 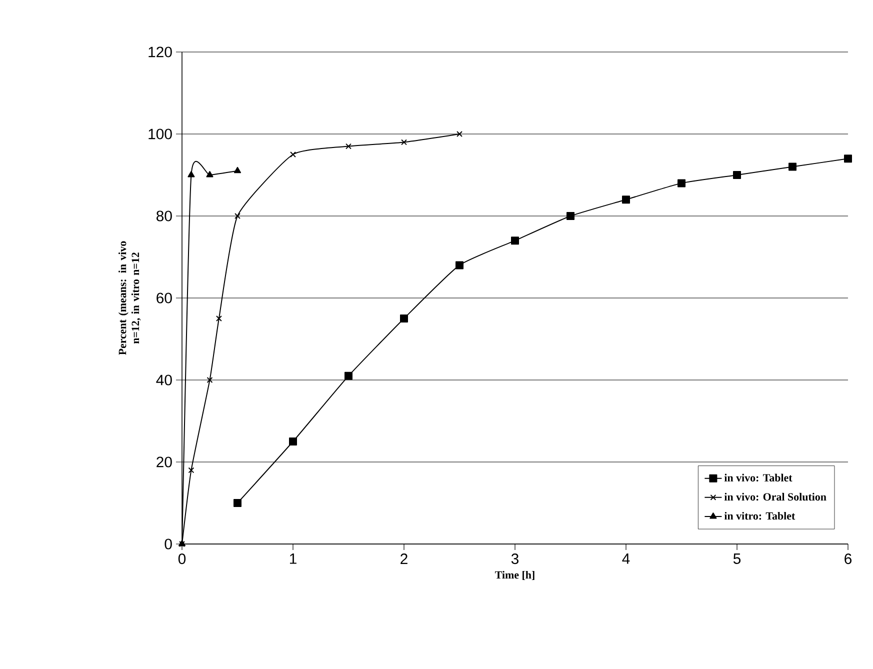 What do you see at coordinates (164, 216) in the screenshot?
I see `y-tick-label: 80` at bounding box center [164, 216].